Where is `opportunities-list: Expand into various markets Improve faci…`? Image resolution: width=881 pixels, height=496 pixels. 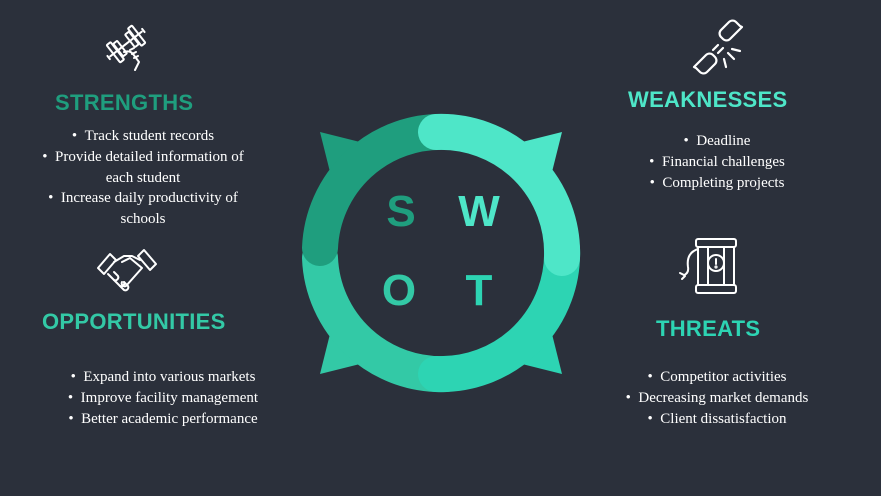
opportunities-list: Expand into various markets Improve faci… is located at coordinates (163, 398).